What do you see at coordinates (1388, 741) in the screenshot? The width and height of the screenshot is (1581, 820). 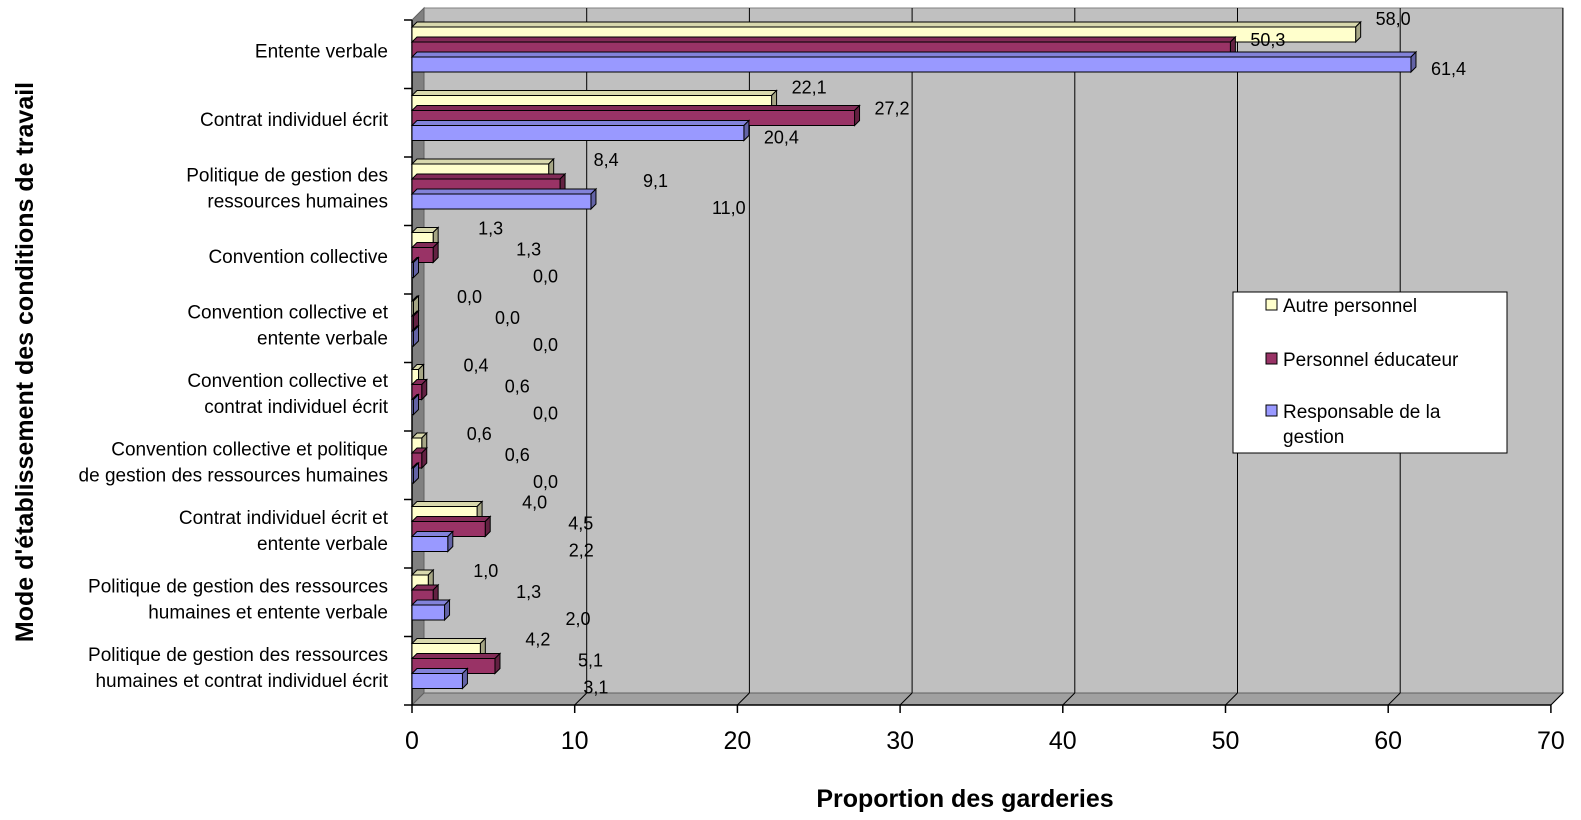 I see `x-tick-label: 60` at bounding box center [1388, 741].